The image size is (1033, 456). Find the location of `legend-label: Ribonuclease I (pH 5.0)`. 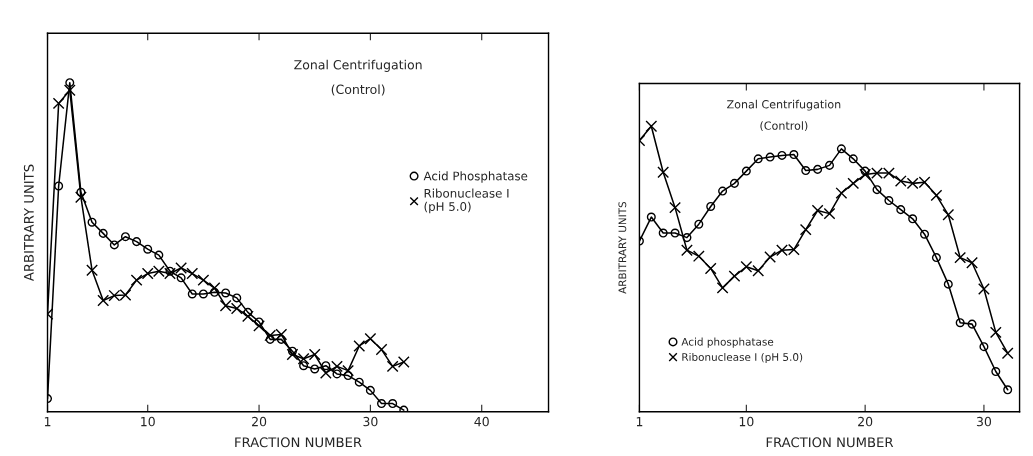

legend-label: Ribonuclease I (pH 5.0) is located at coordinates (466, 201).